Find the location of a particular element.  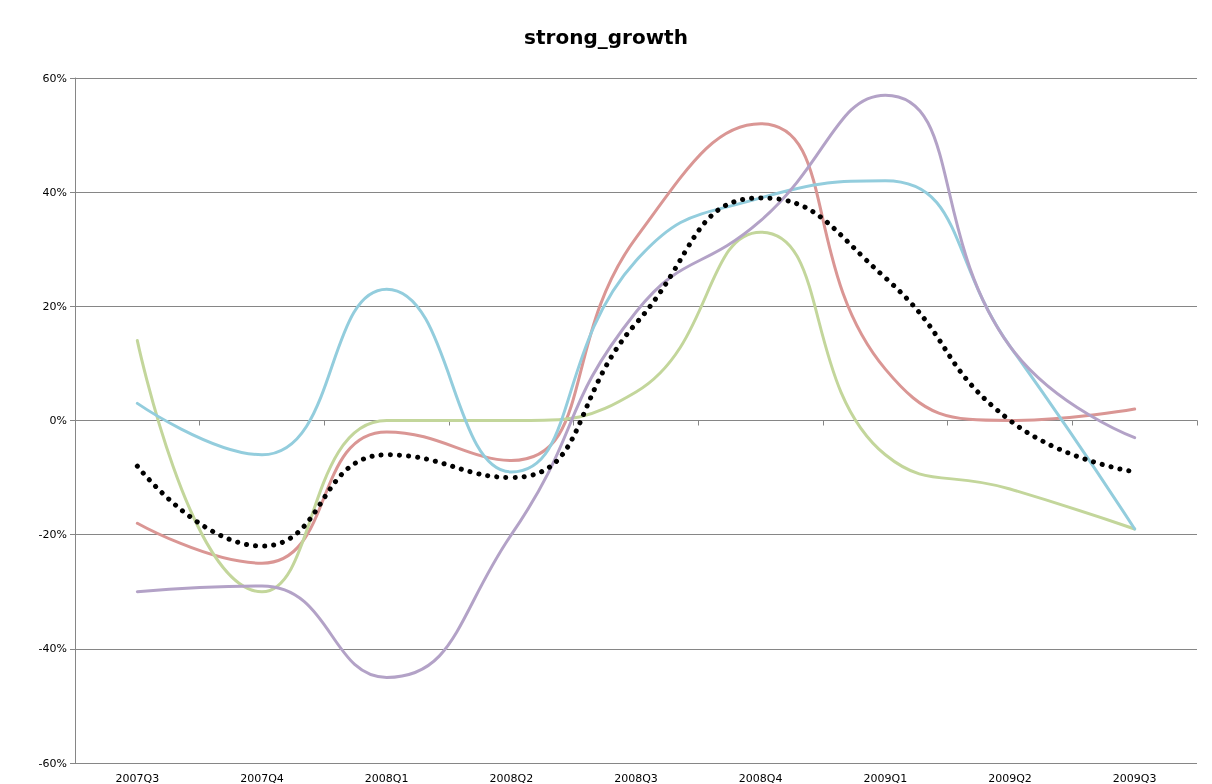

y-tick-label: 20% is located at coordinates (54, 306).